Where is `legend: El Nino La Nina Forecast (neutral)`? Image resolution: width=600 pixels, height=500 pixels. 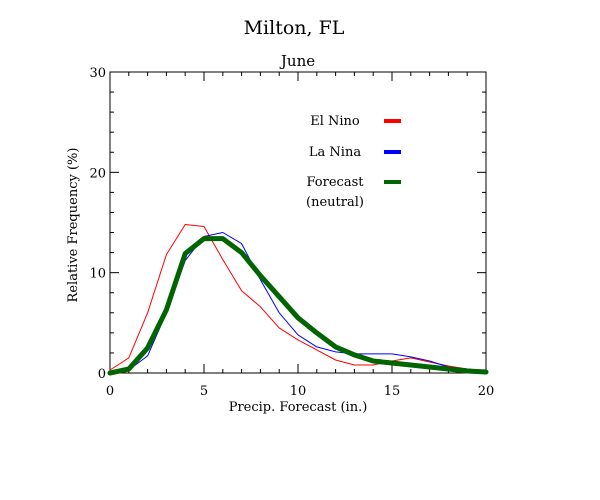 legend: El Nino La Nina Forecast (neutral) is located at coordinates (353, 162).